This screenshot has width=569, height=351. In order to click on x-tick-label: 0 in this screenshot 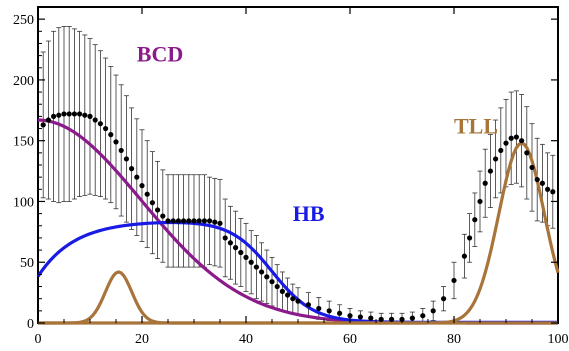, I will do `click(38, 339)`.